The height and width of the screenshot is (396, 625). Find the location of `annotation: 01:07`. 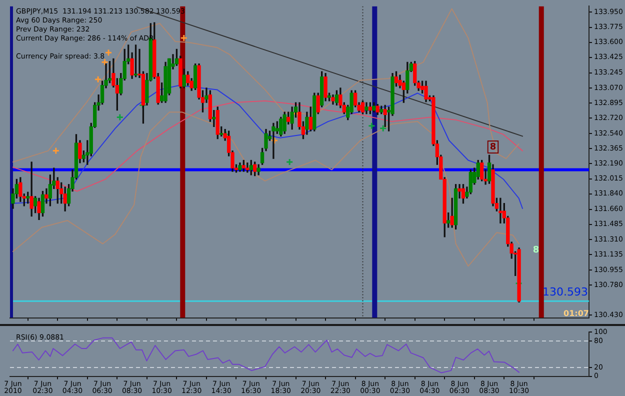

annotation: 01:07 is located at coordinates (576, 313).